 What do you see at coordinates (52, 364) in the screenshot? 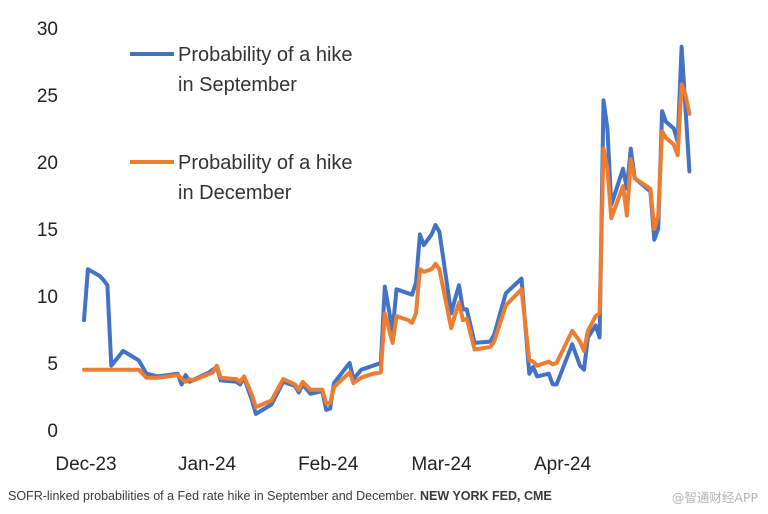
I see `y-tick-label: 5` at bounding box center [52, 364].